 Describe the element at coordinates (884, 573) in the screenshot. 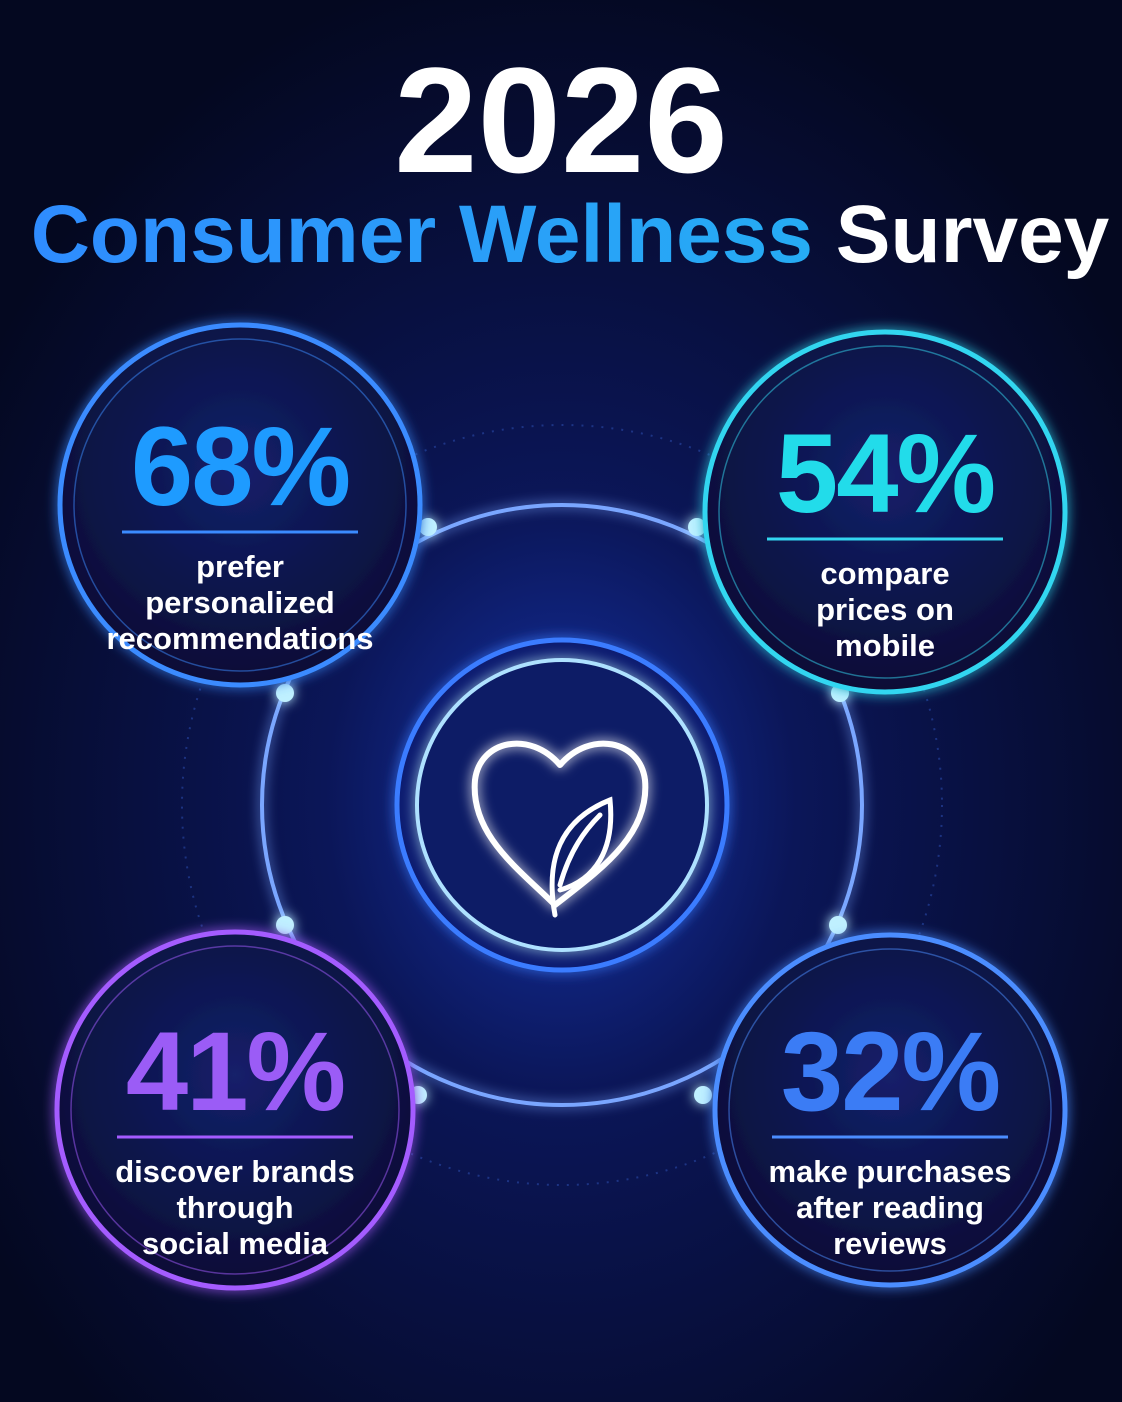

I see `stat-label: compare` at that location.